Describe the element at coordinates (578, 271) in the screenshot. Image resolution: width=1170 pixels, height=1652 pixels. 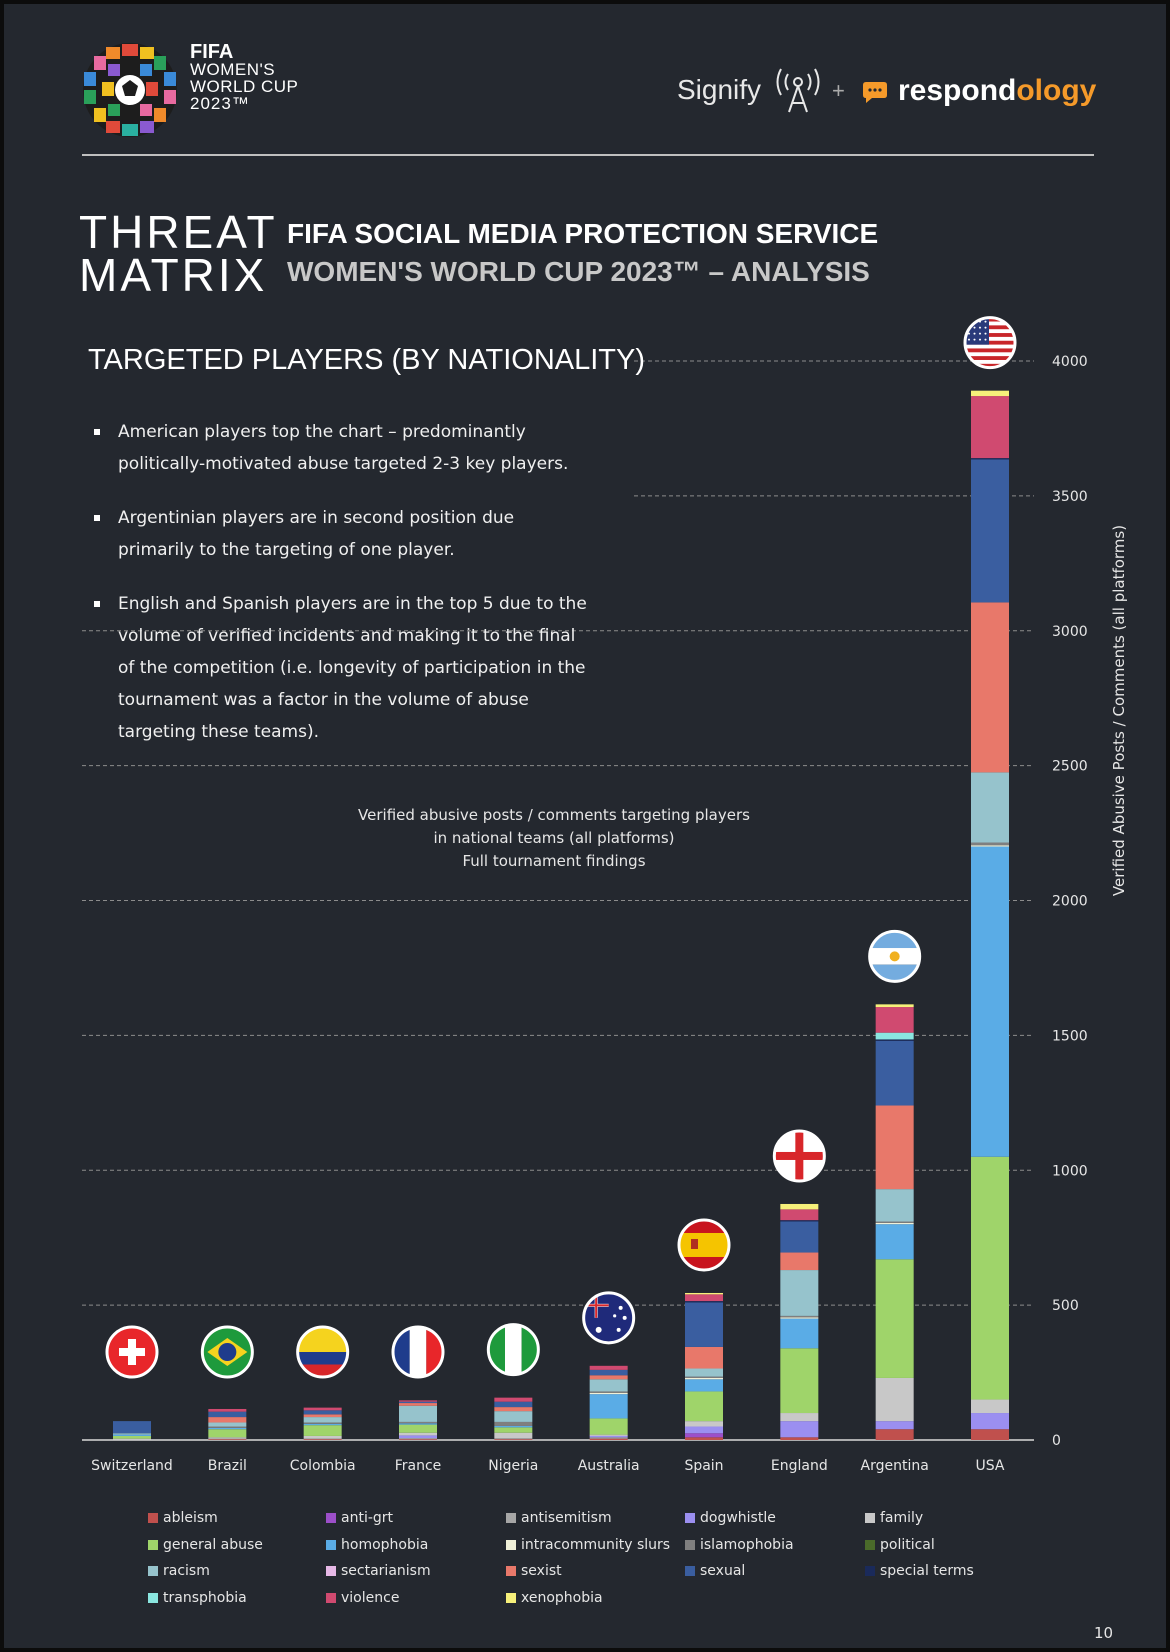
I see `service-subtitle: WOMEN'S WORLD CUP 2023™ – ANALYSIS` at that location.